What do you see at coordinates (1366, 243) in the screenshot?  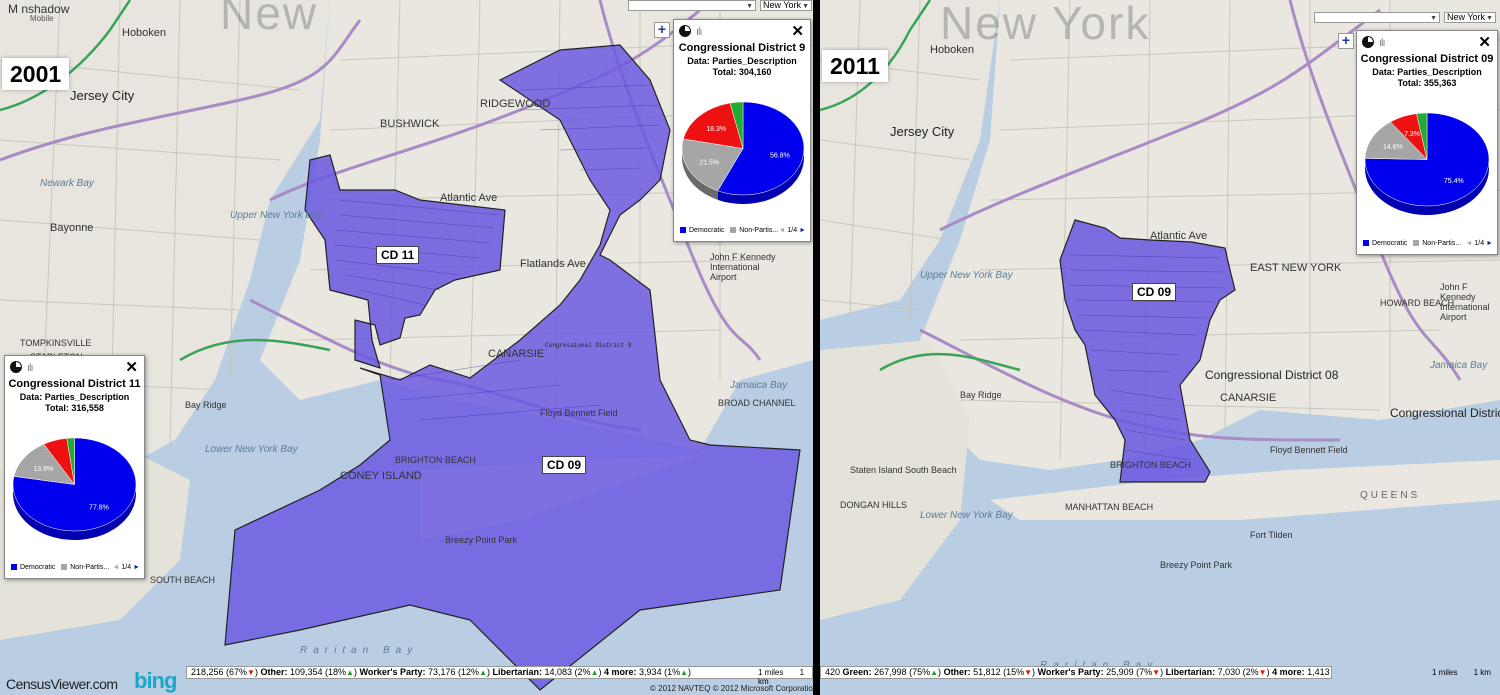 I see `legend-swatch-democratic` at bounding box center [1366, 243].